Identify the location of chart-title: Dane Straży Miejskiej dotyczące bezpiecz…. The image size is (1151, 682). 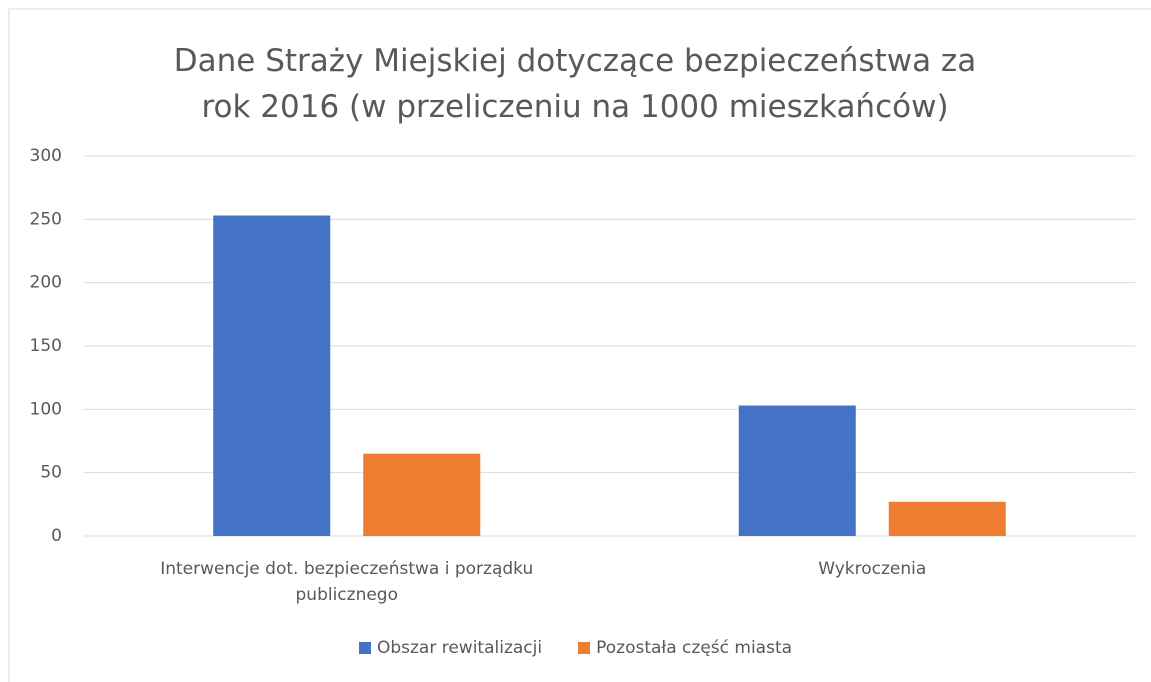
(575, 84).